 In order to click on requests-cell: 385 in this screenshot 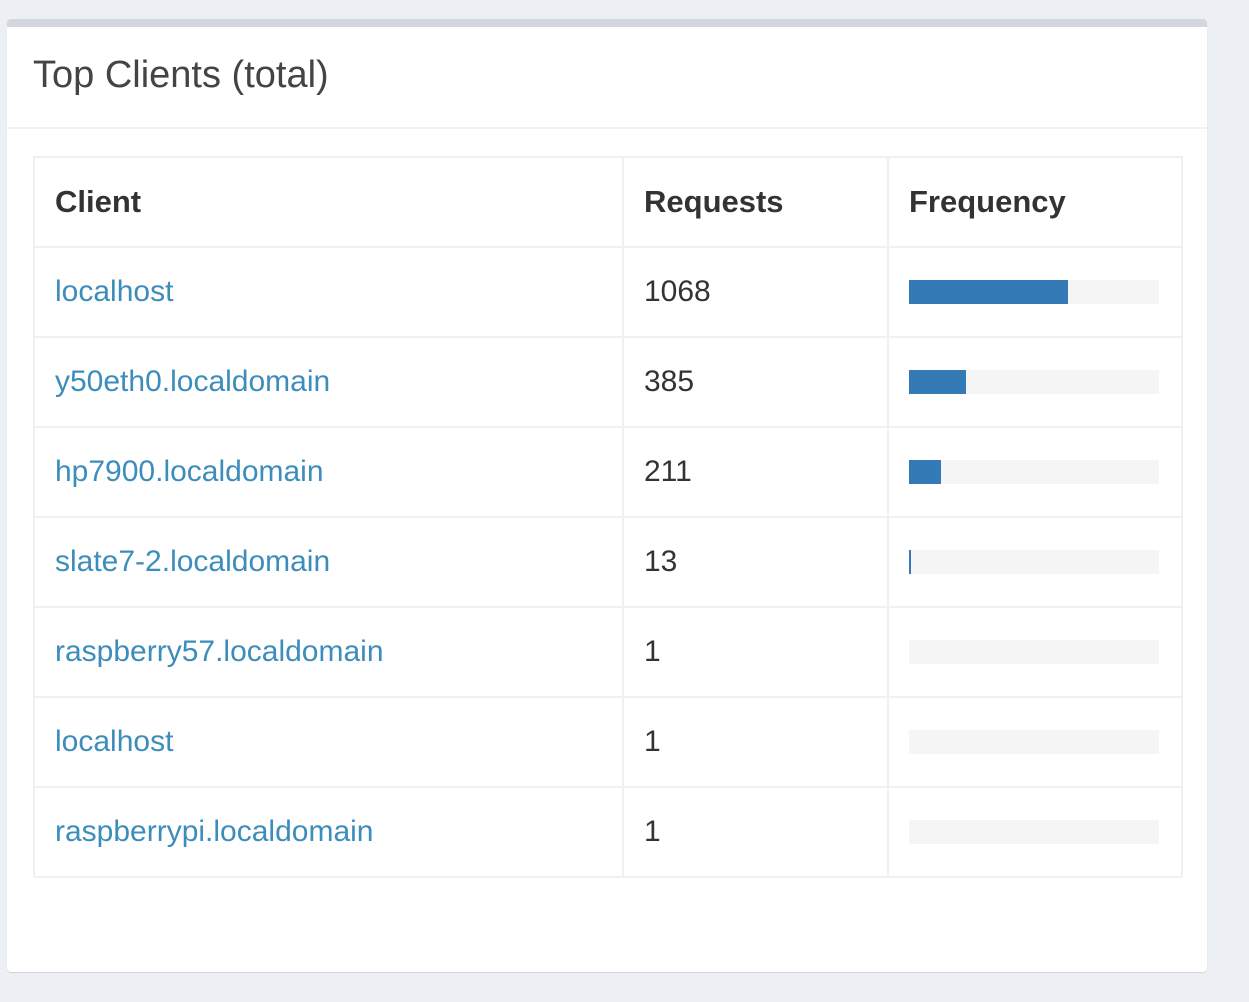, I will do `click(755, 382)`.